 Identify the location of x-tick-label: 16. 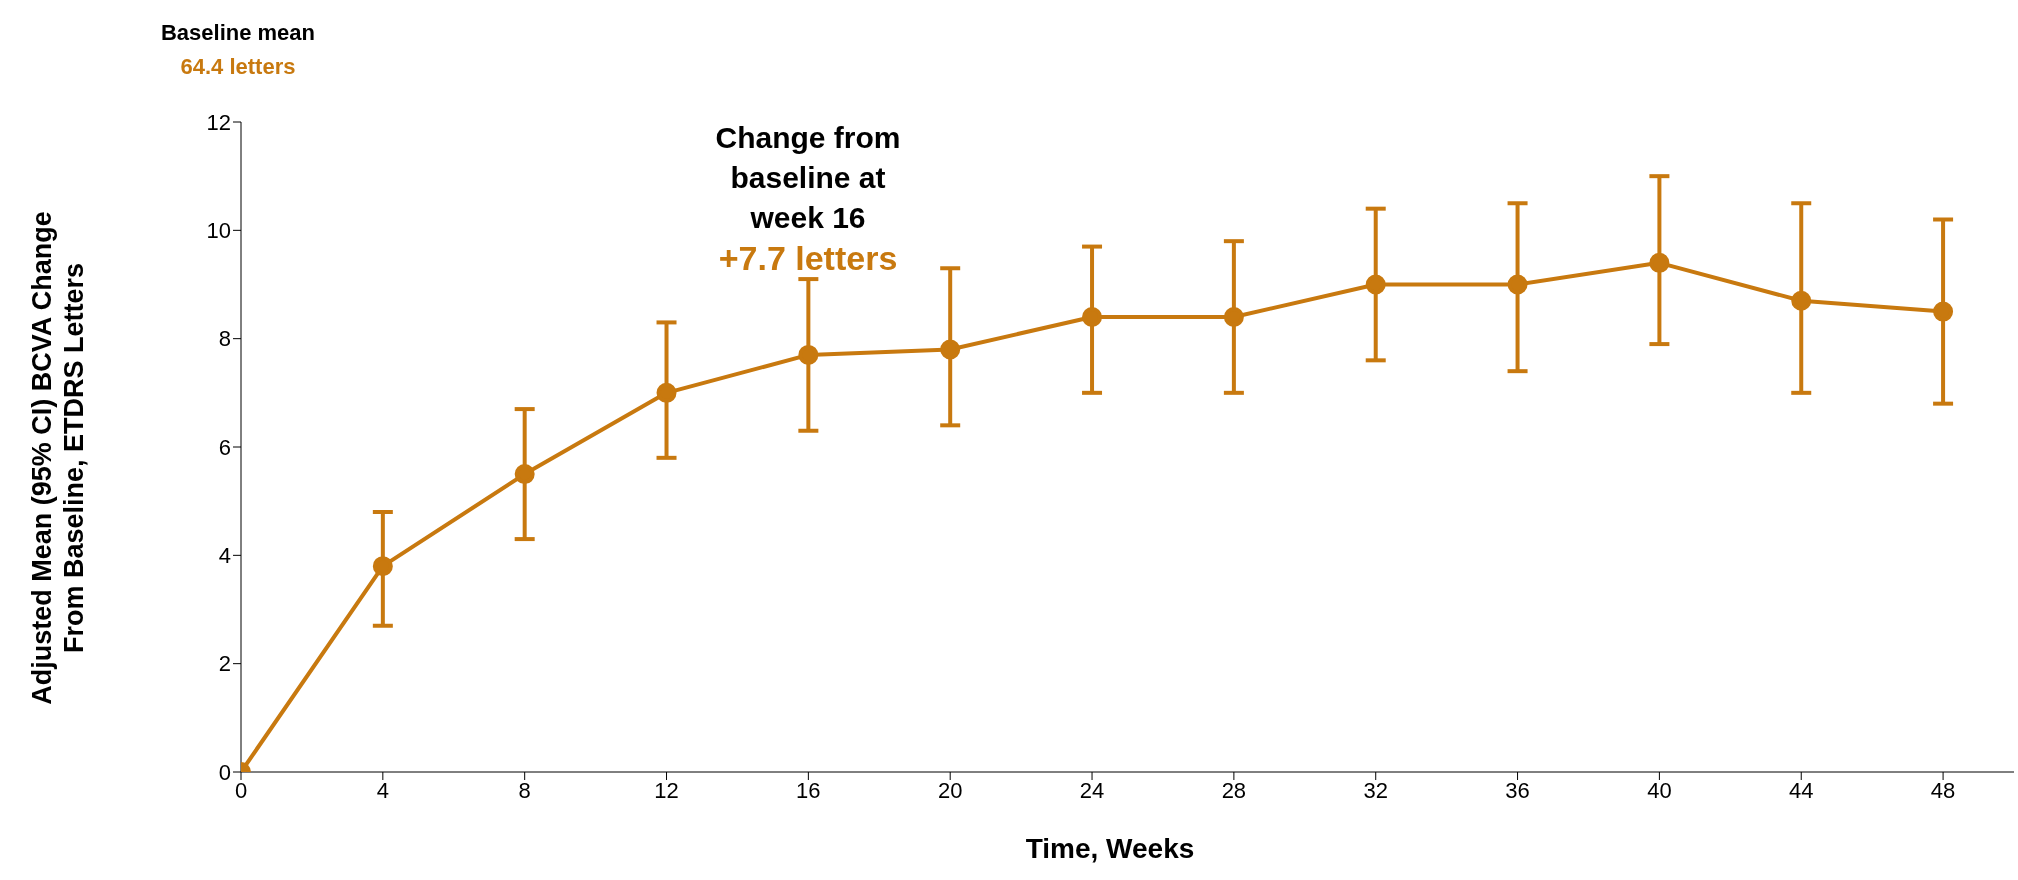
(808, 790).